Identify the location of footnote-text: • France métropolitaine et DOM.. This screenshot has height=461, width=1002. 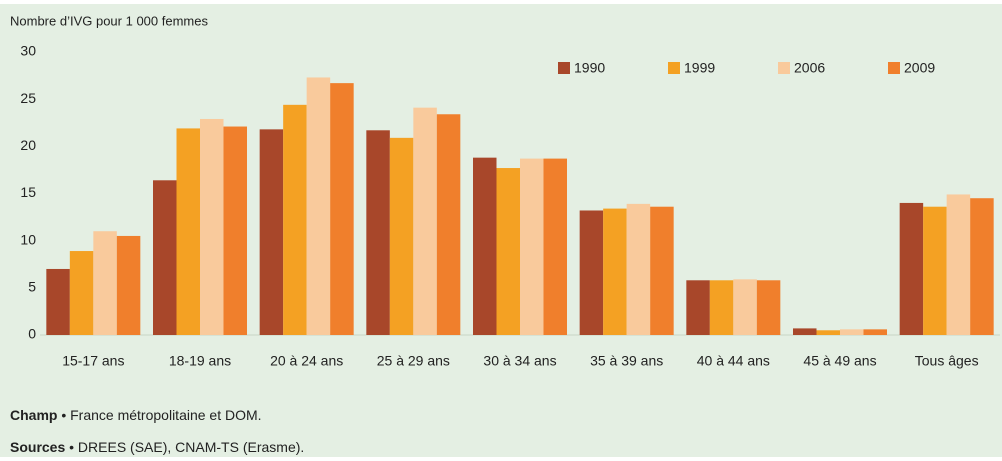
(161, 415).